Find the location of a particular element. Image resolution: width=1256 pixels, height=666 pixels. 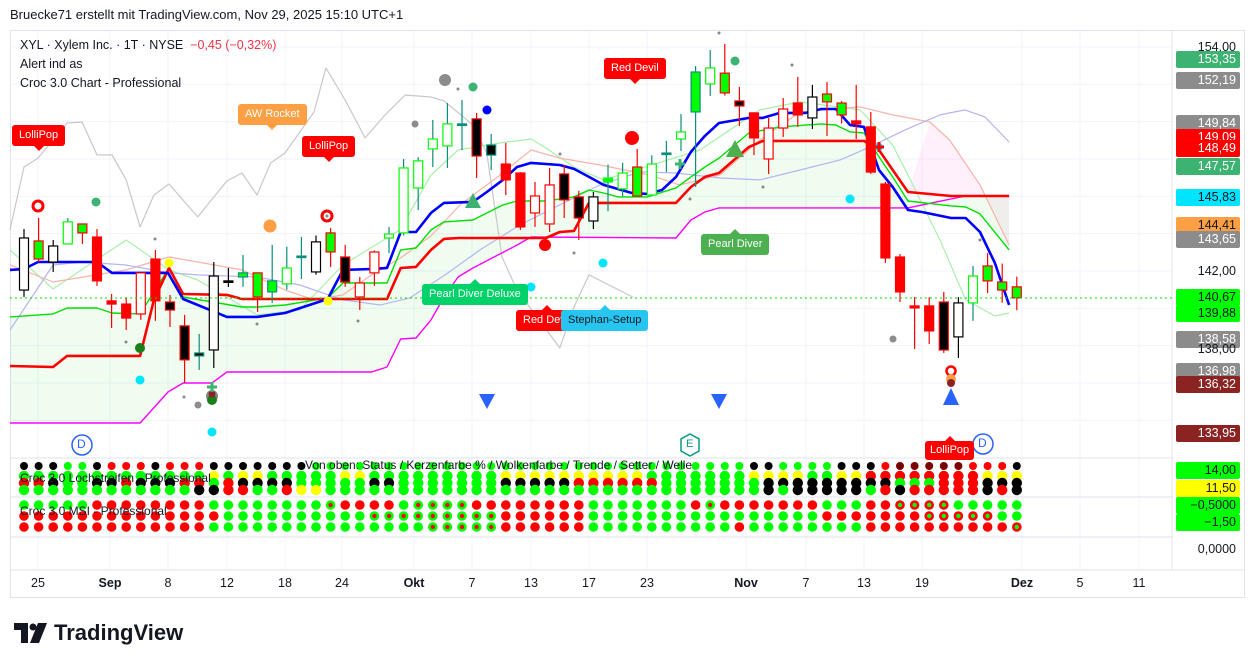

indicator-legend-croc: Croc 3.0 Chart - Professional is located at coordinates (101, 83).